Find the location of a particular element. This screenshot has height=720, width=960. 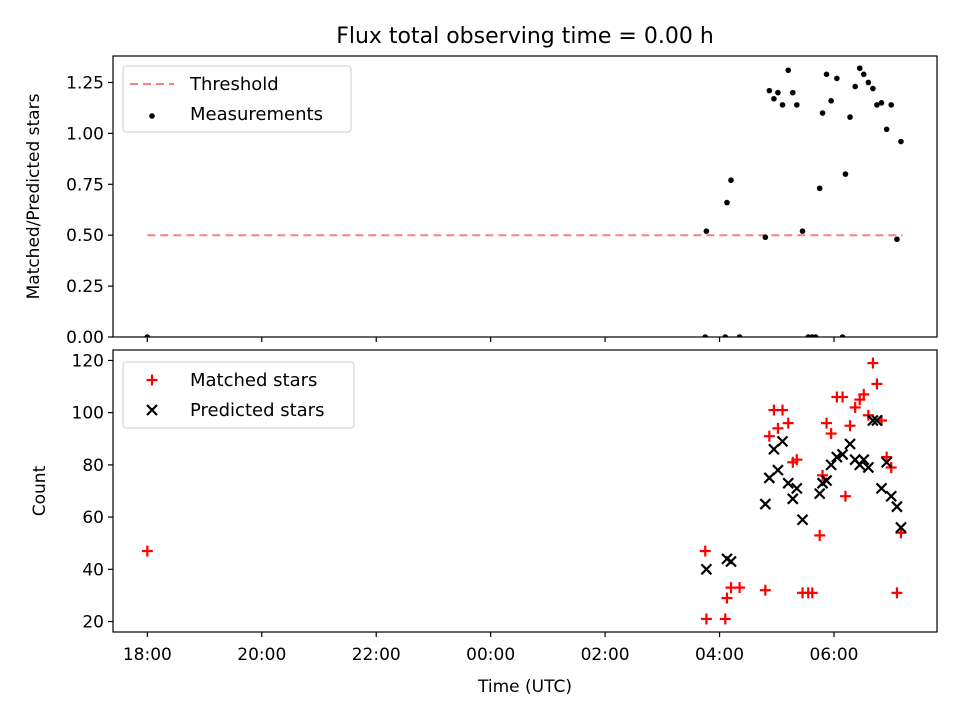

top-y-tick-label: 0.75 is located at coordinates (85, 185).